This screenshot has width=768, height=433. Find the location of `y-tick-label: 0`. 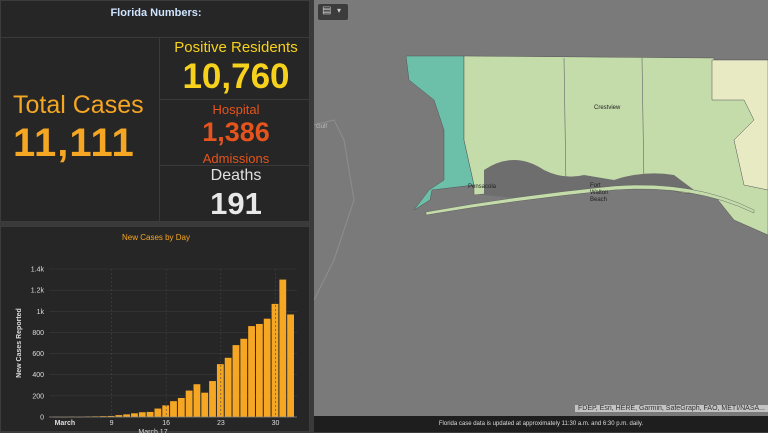

y-tick-label: 0 is located at coordinates (42, 418).